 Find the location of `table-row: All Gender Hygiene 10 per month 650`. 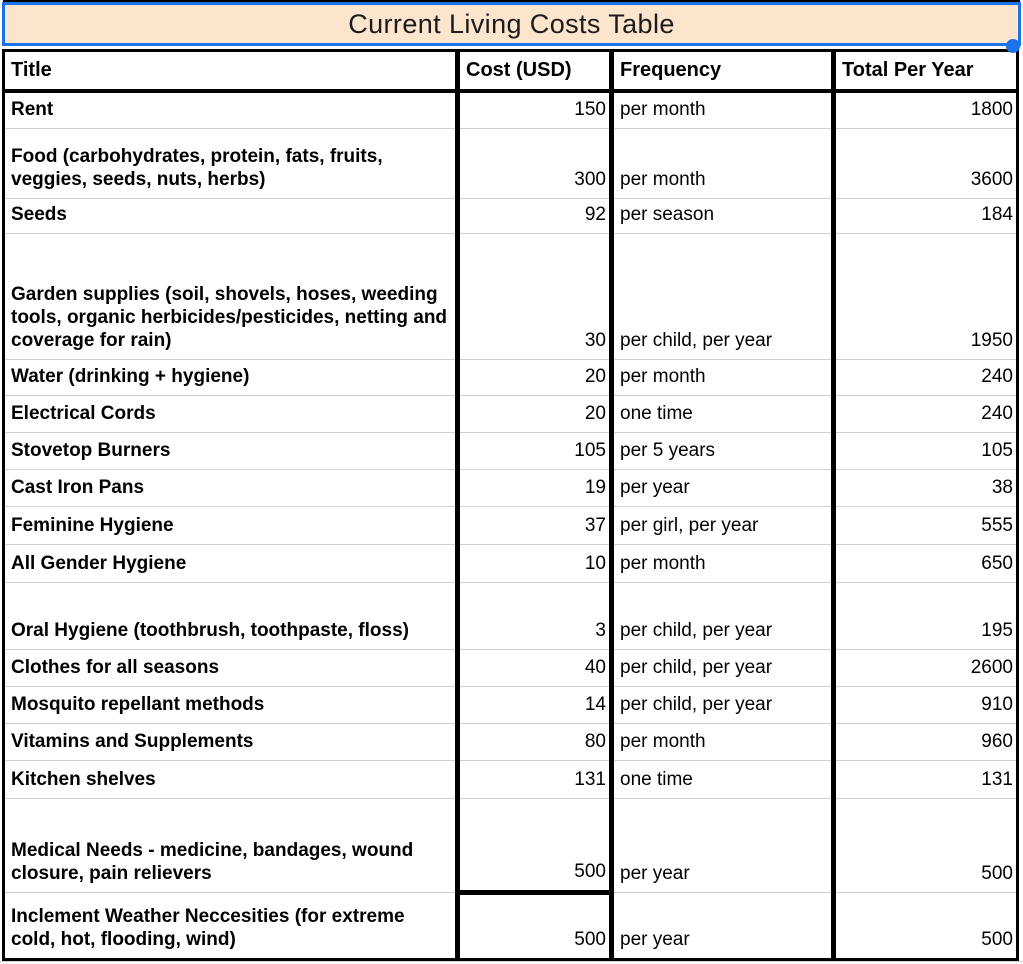

table-row: All Gender Hygiene 10 per month 650 is located at coordinates (510, 563).